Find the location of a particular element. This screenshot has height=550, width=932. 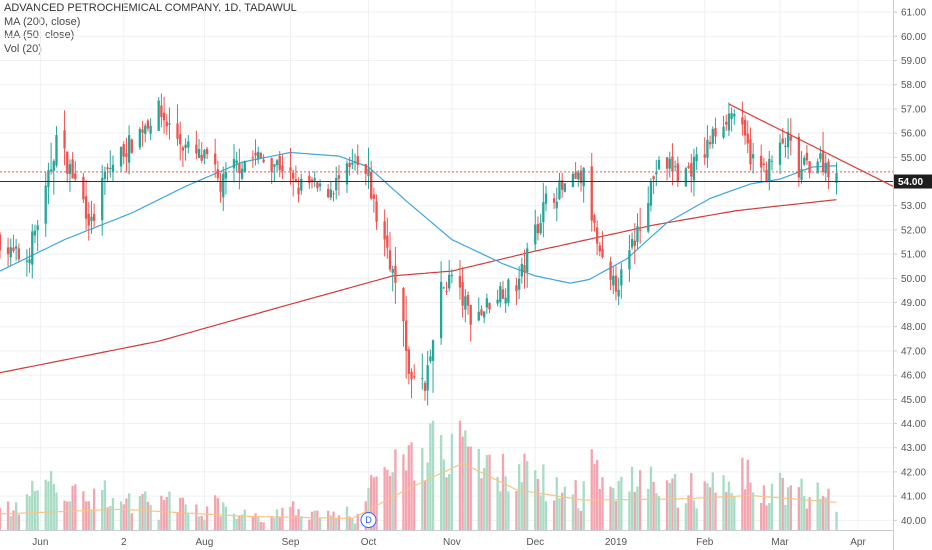

volume-ma-path is located at coordinates (418, 491).